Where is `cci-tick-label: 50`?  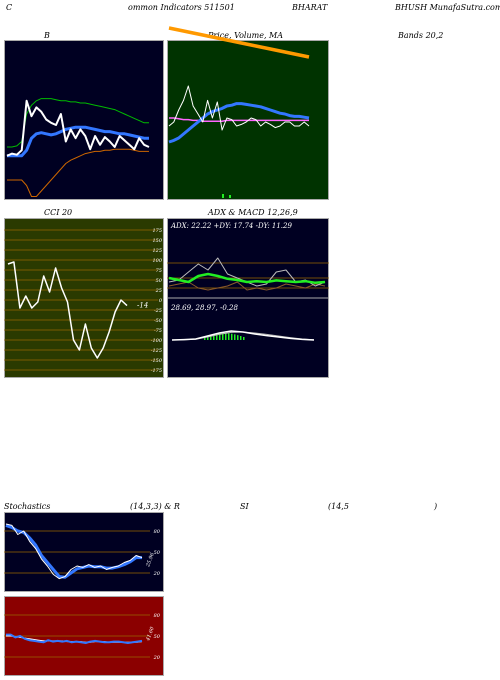 cci-tick-label: 50 is located at coordinates (159, 281).